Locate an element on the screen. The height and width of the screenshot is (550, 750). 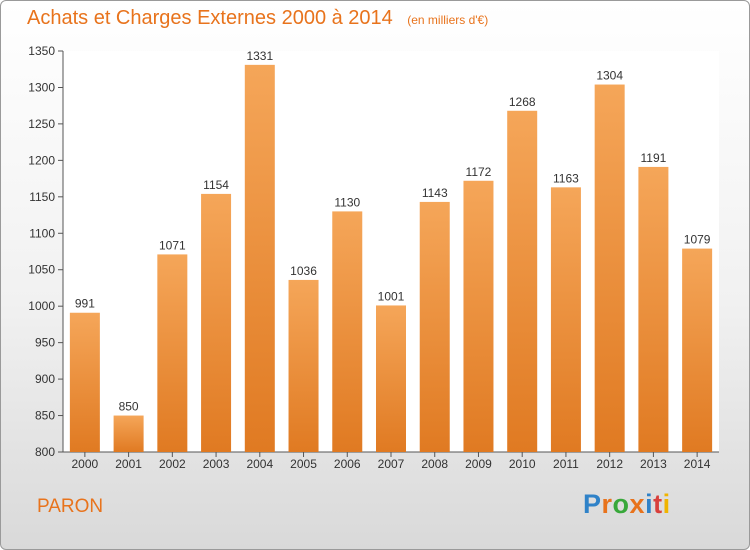
x-tick-label: 2014 is located at coordinates (697, 464).